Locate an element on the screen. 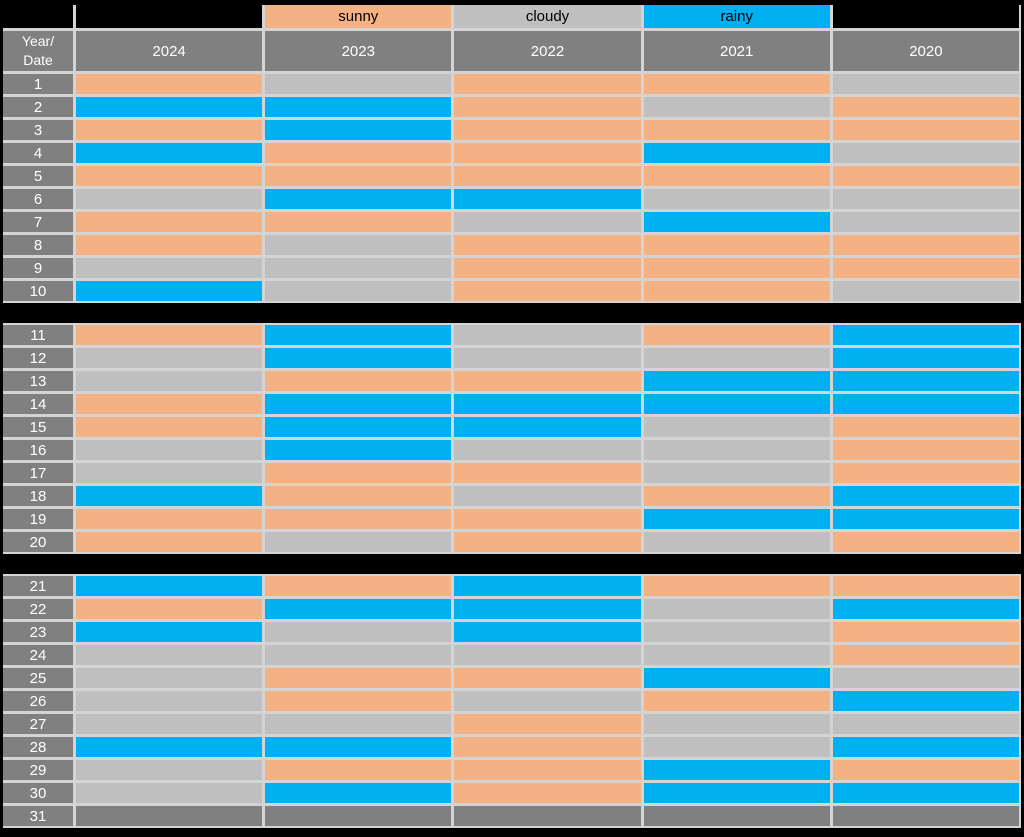 The height and width of the screenshot is (837, 1024). weather-cell-2020-day-15-sunny is located at coordinates (925, 427).